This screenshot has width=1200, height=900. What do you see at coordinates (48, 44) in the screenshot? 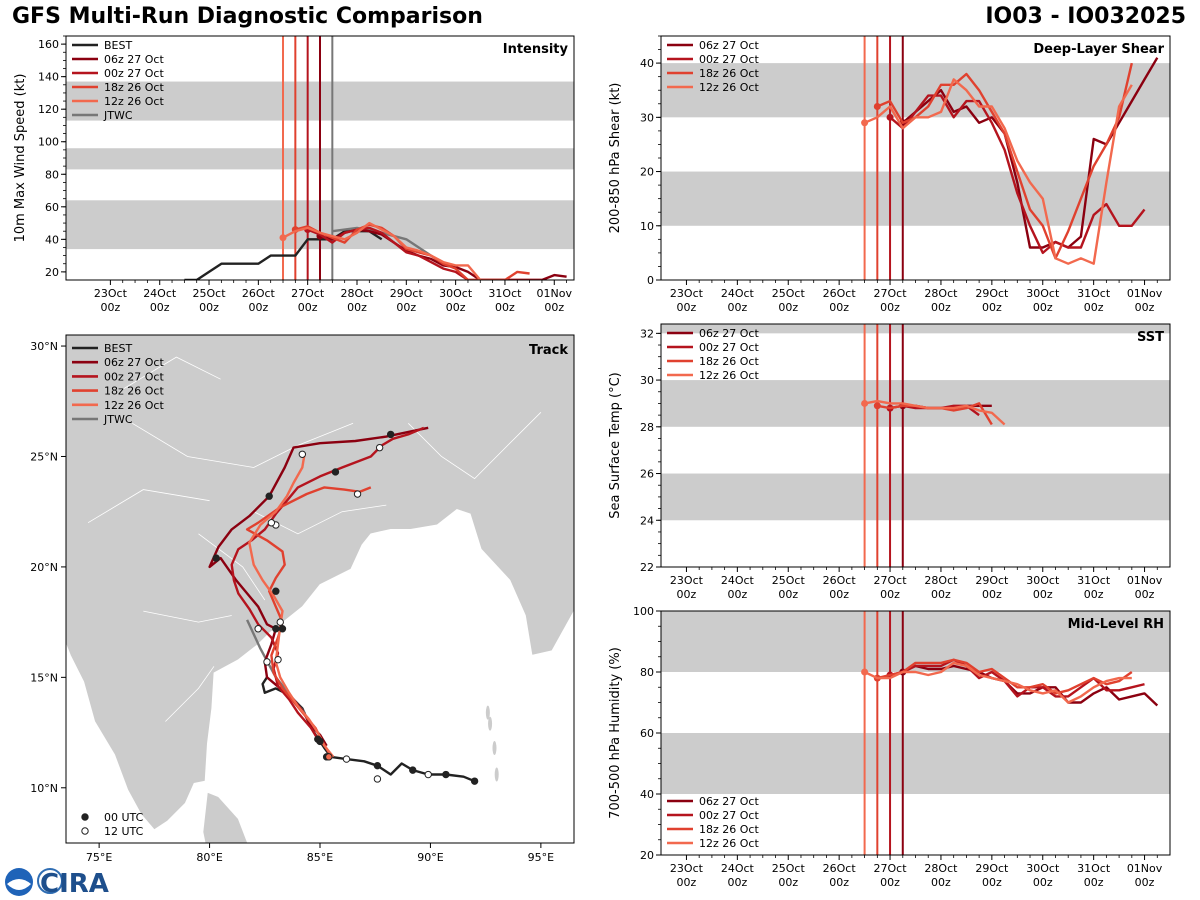
I see `y-tick-label: 160` at bounding box center [48, 44].